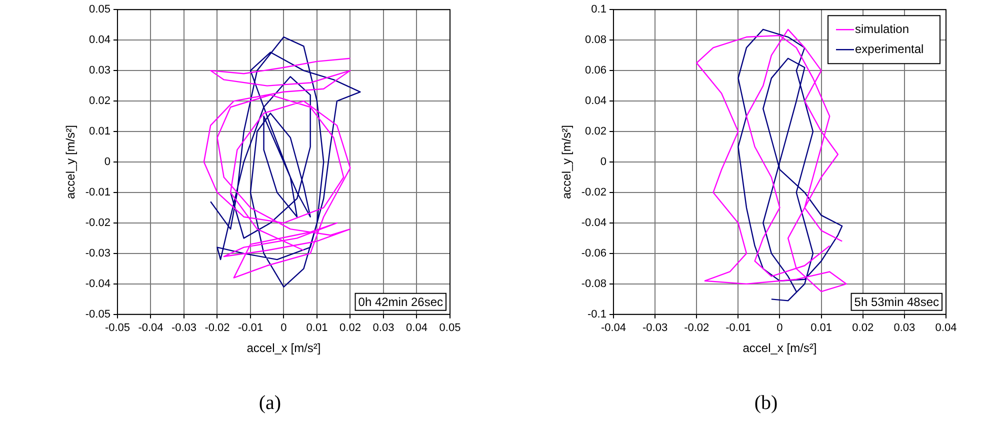 This screenshot has height=439, width=992. I want to click on y-tick-label: -0.1, so click(597, 314).